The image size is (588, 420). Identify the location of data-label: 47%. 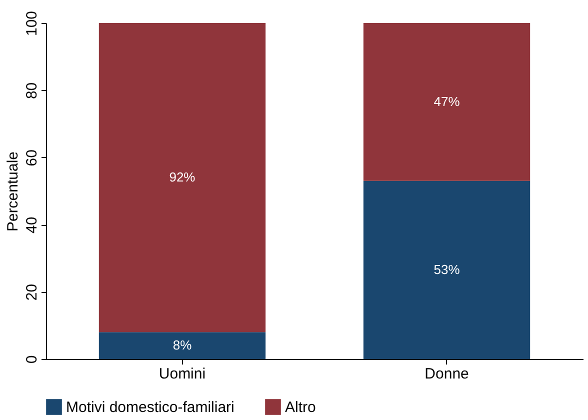
(447, 101).